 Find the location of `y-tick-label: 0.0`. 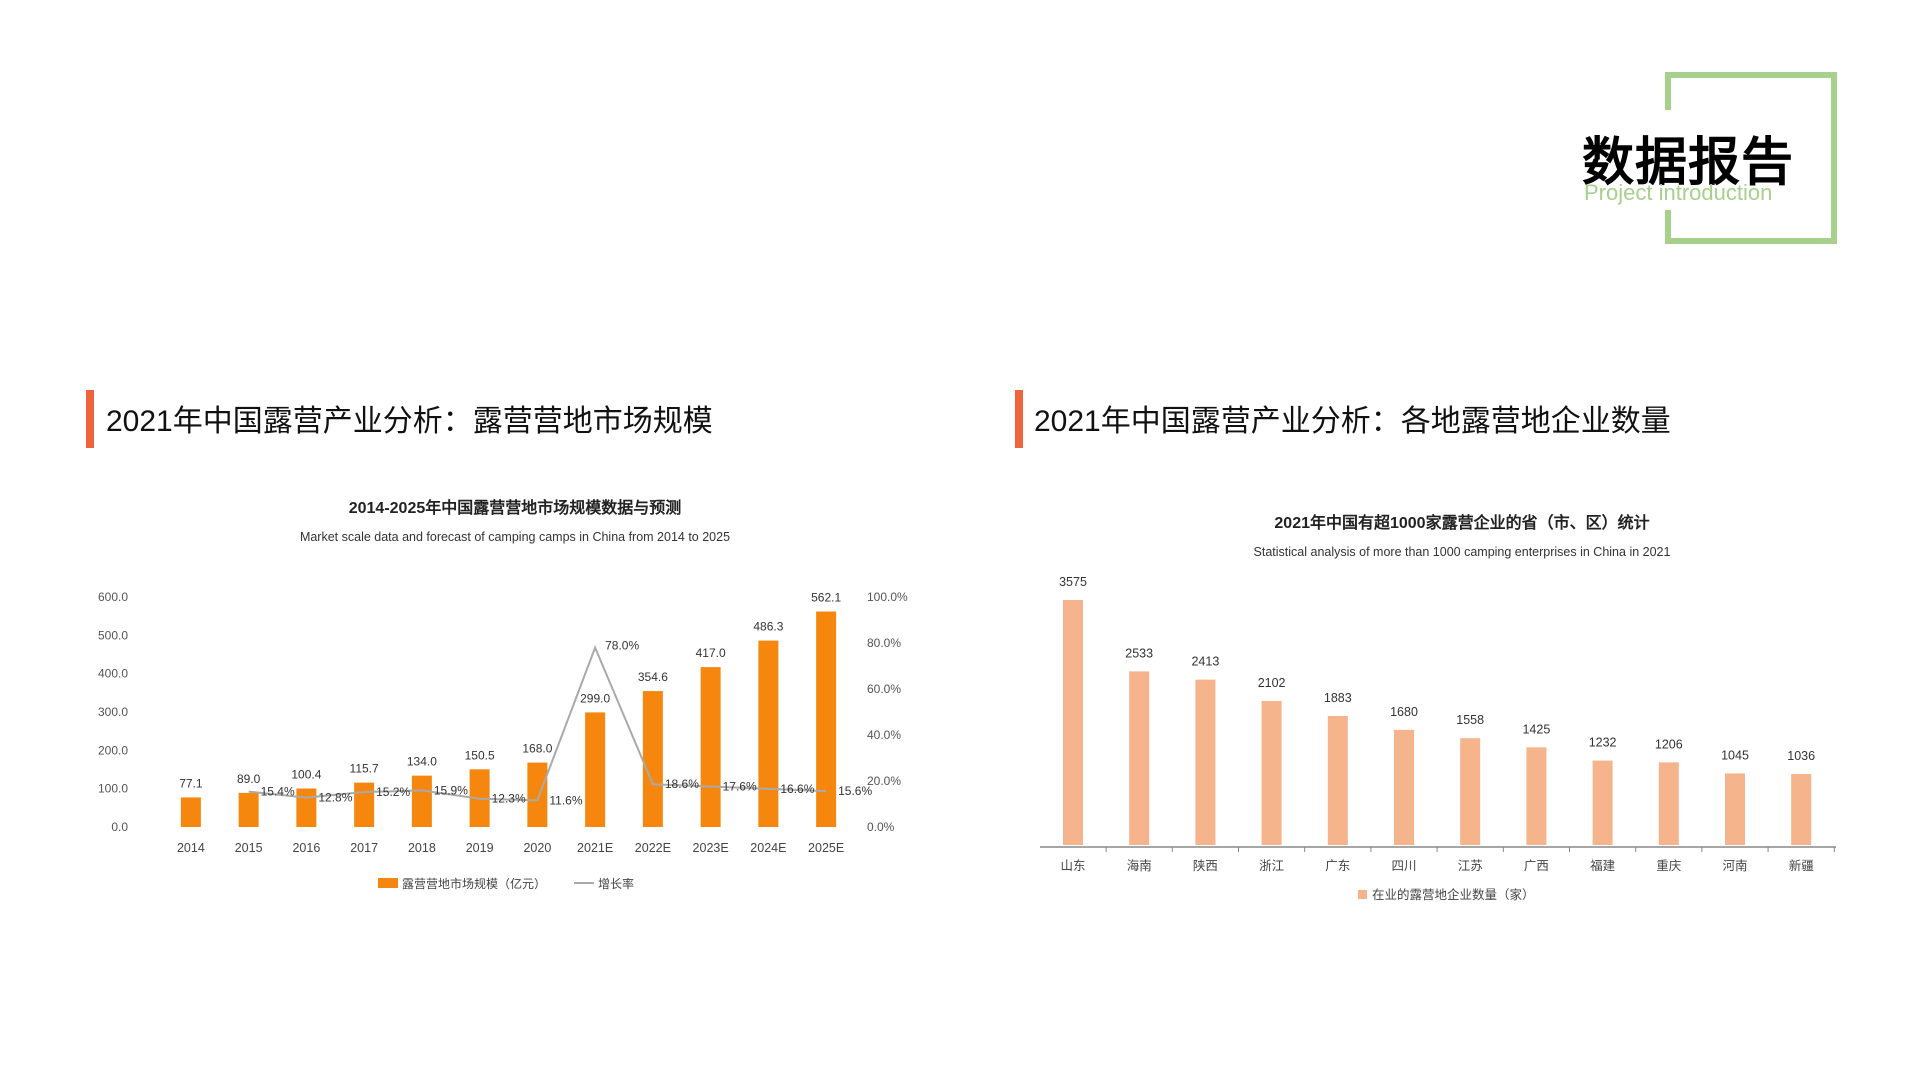

y-tick-label: 0.0 is located at coordinates (119, 827).